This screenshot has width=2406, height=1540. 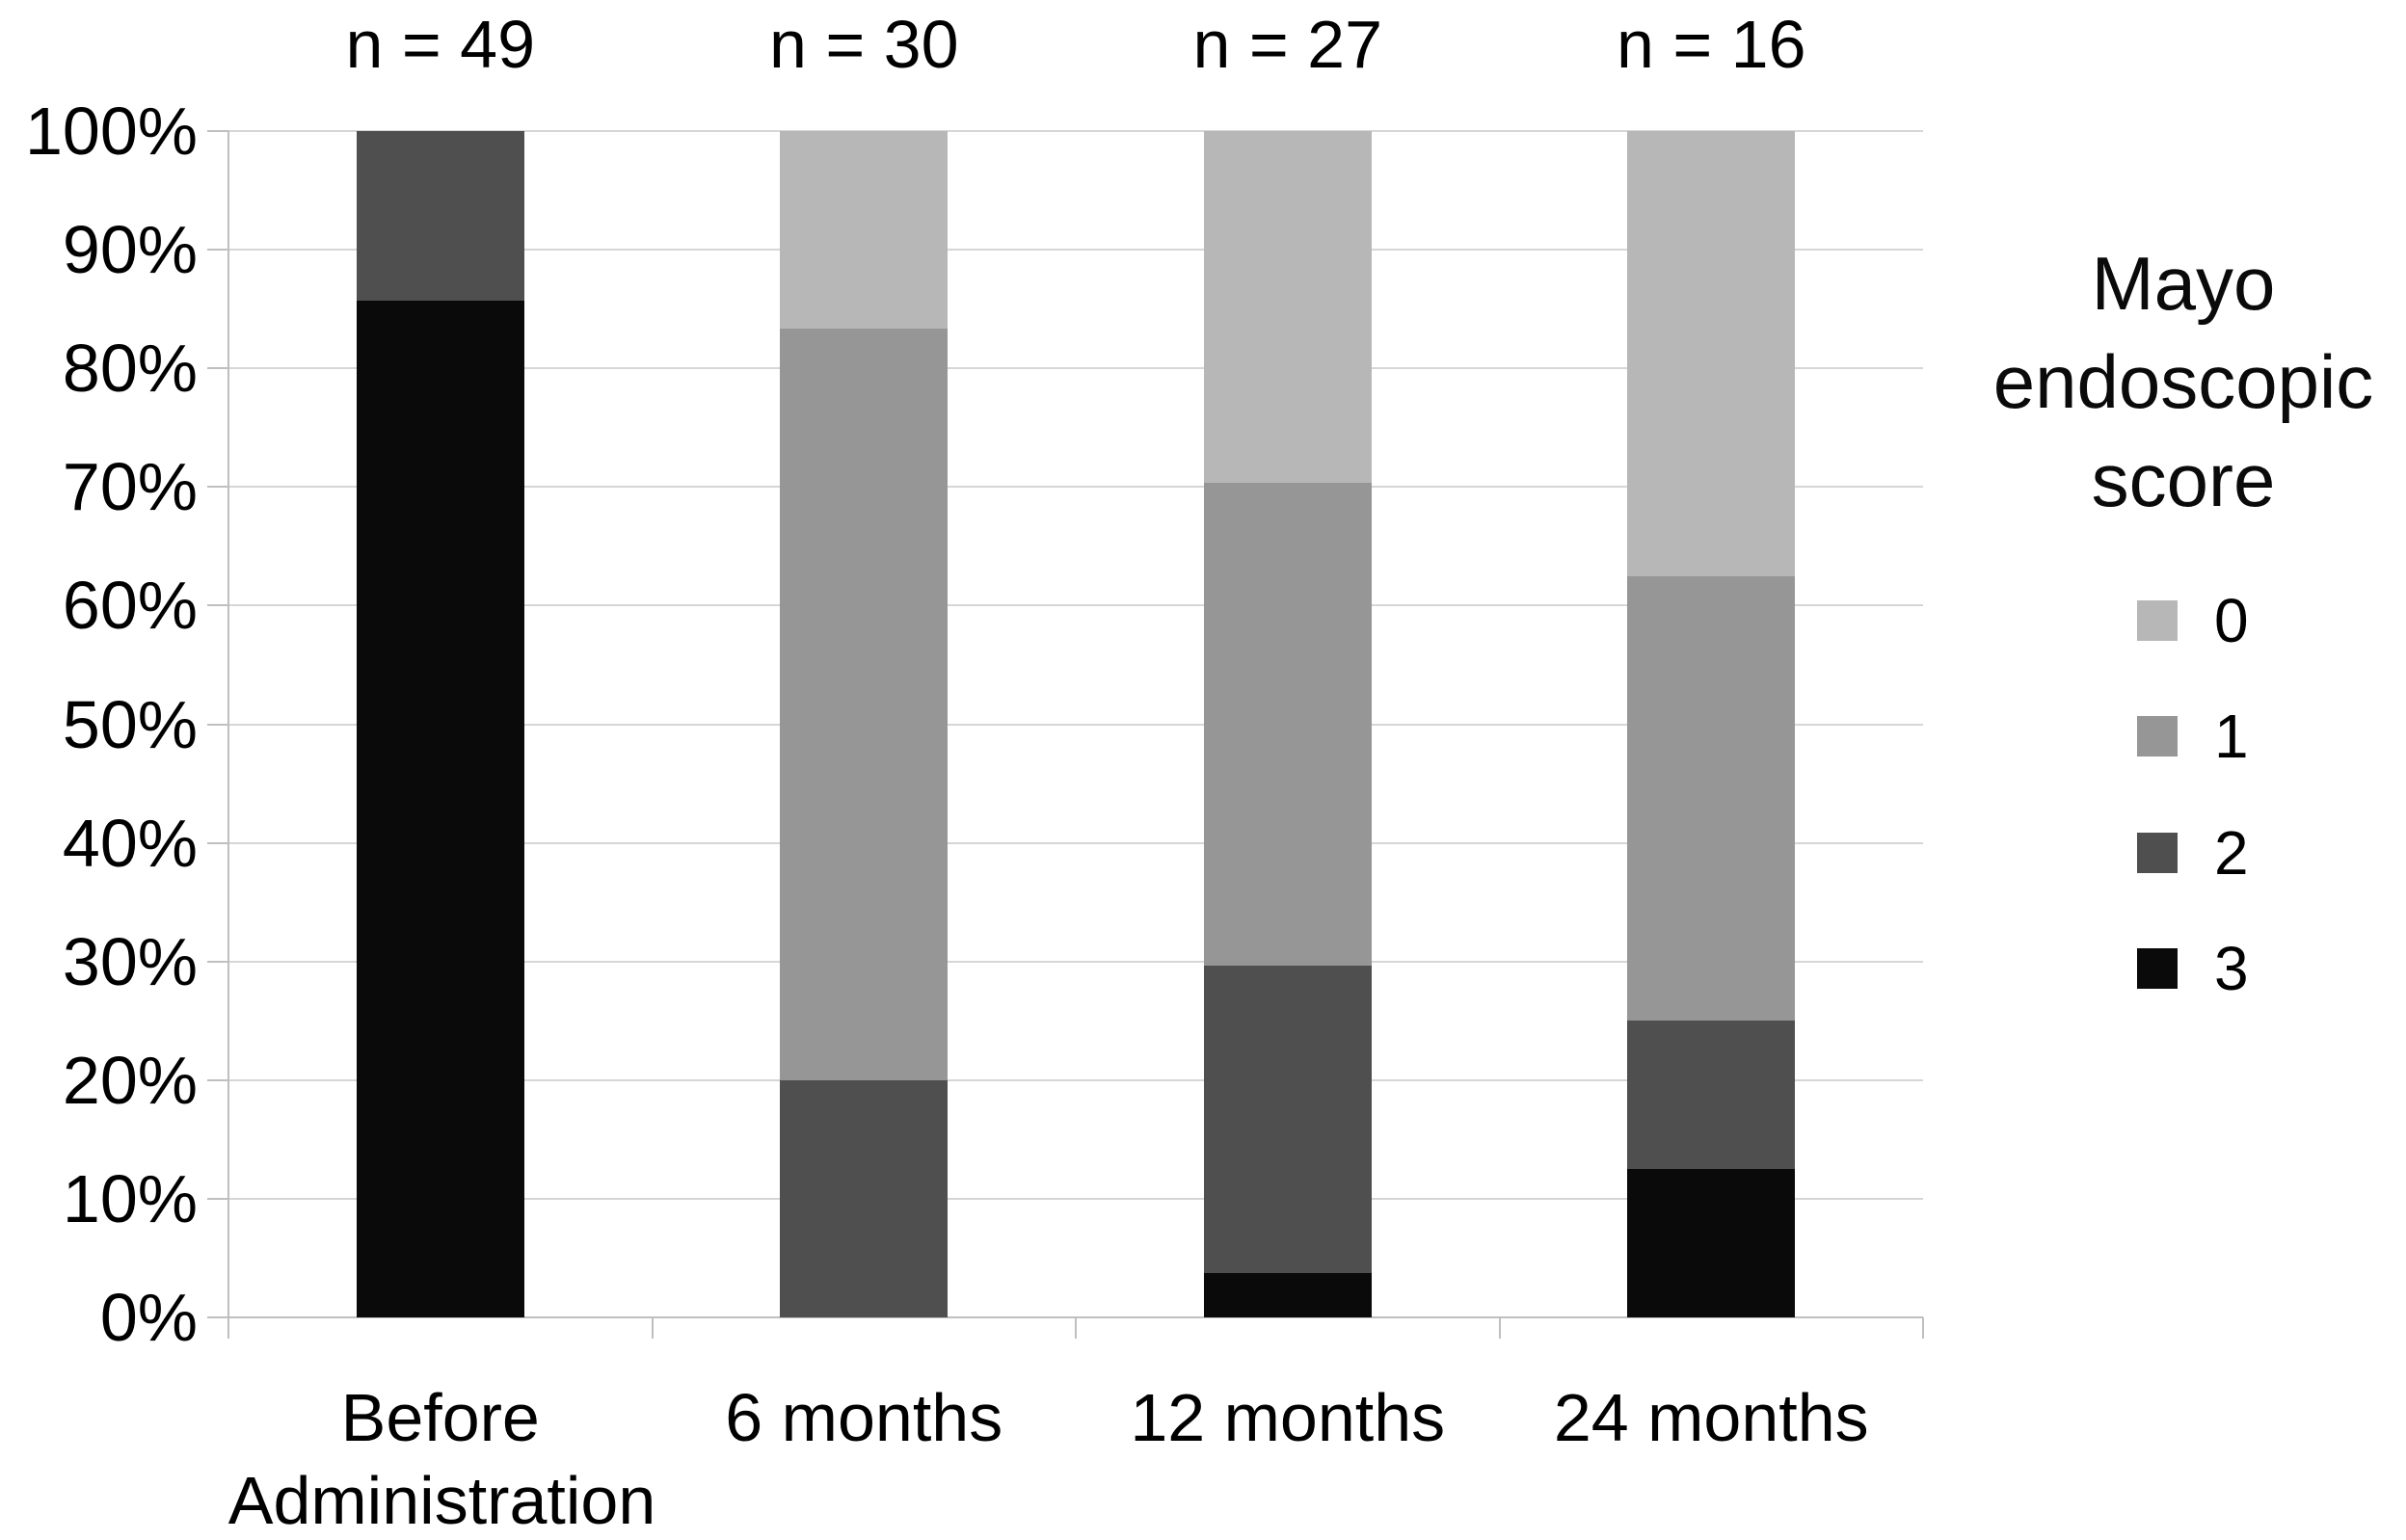 I want to click on y-axis-tick-label: 20%, so click(x=130, y=1080).